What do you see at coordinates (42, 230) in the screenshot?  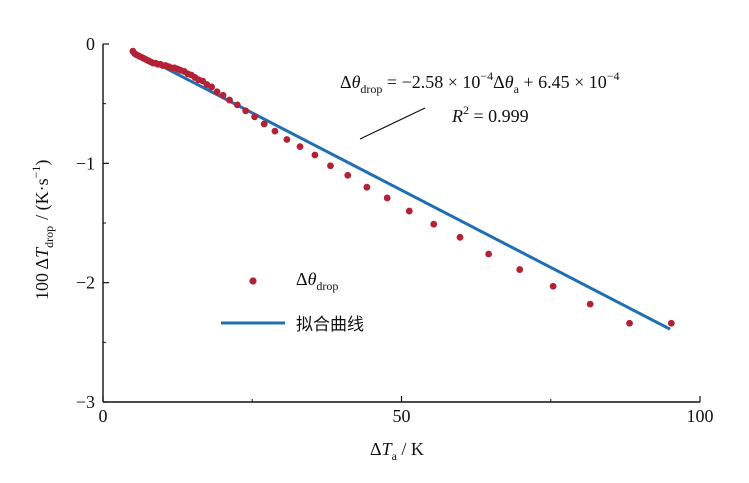 I see `y-axis-title: 100 ΔTdrop/ (K·s−1)` at bounding box center [42, 230].